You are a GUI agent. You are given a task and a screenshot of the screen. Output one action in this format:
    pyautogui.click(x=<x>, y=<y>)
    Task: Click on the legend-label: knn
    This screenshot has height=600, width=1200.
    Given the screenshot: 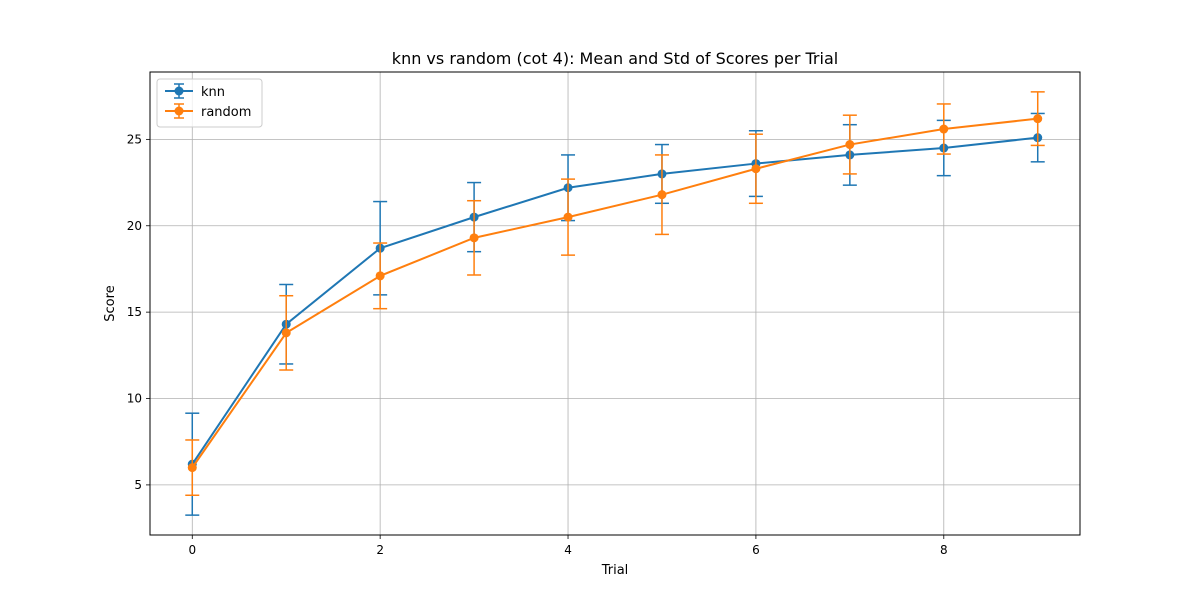 What is the action you would take?
    pyautogui.click(x=213, y=92)
    